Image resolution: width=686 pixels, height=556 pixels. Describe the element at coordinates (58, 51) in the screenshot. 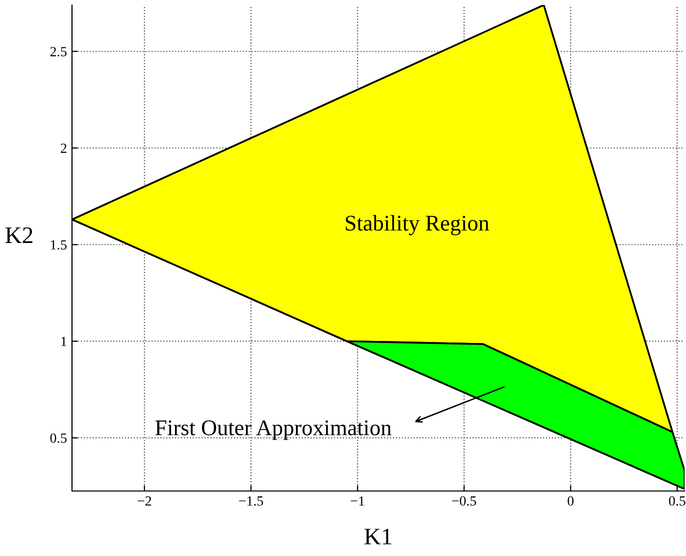

I see `y-tick-label: 2.5` at that location.